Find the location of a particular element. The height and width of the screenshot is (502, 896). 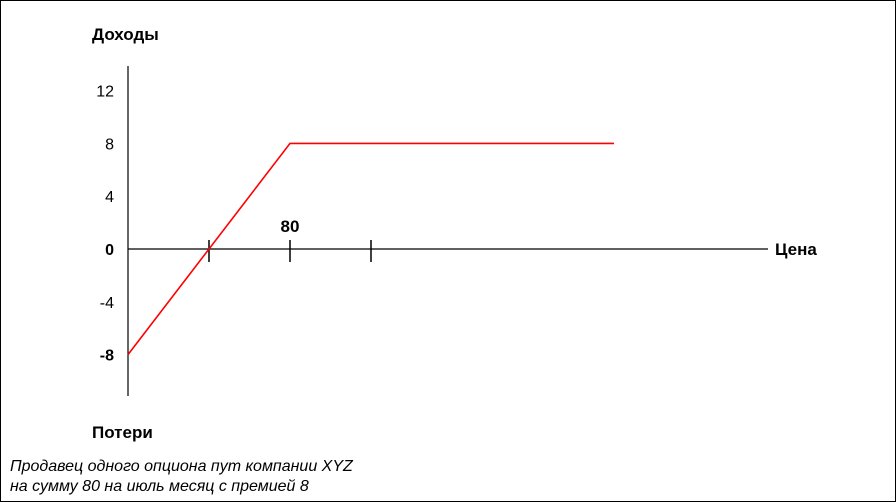

y-tick-label: 8 is located at coordinates (109, 144).